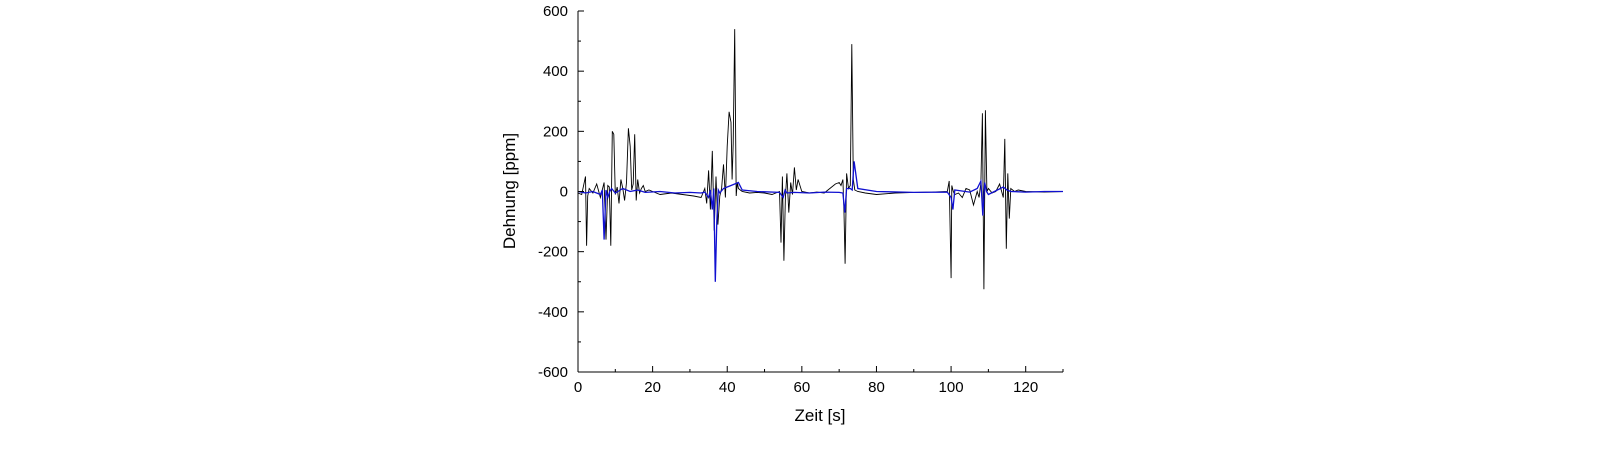 The height and width of the screenshot is (457, 1618). Describe the element at coordinates (553, 252) in the screenshot. I see `y-tick-label: -200` at that location.